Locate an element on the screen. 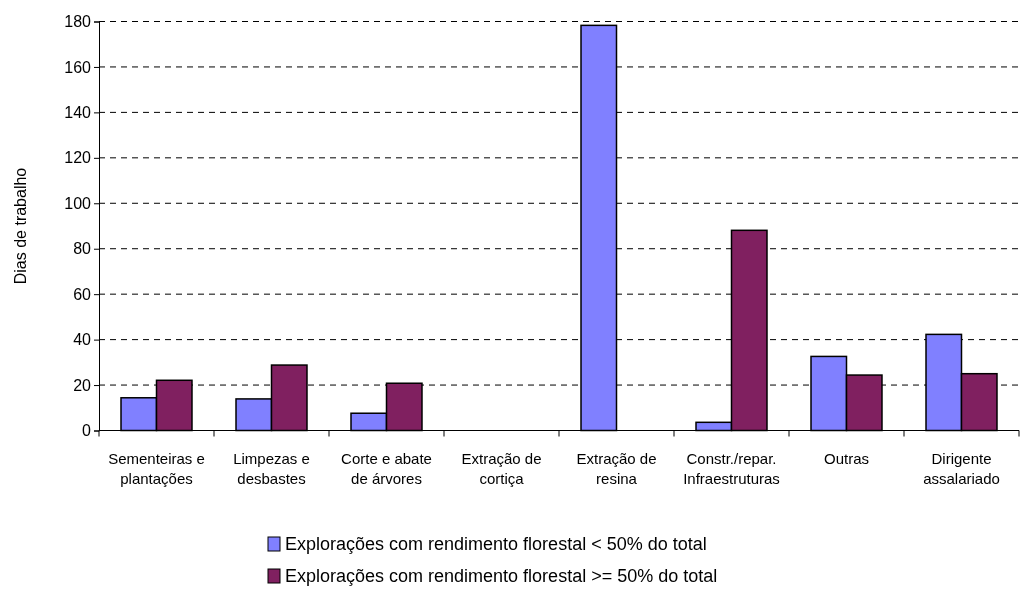  x-tick-label: Sementeiras e plantações is located at coordinates (156, 468).